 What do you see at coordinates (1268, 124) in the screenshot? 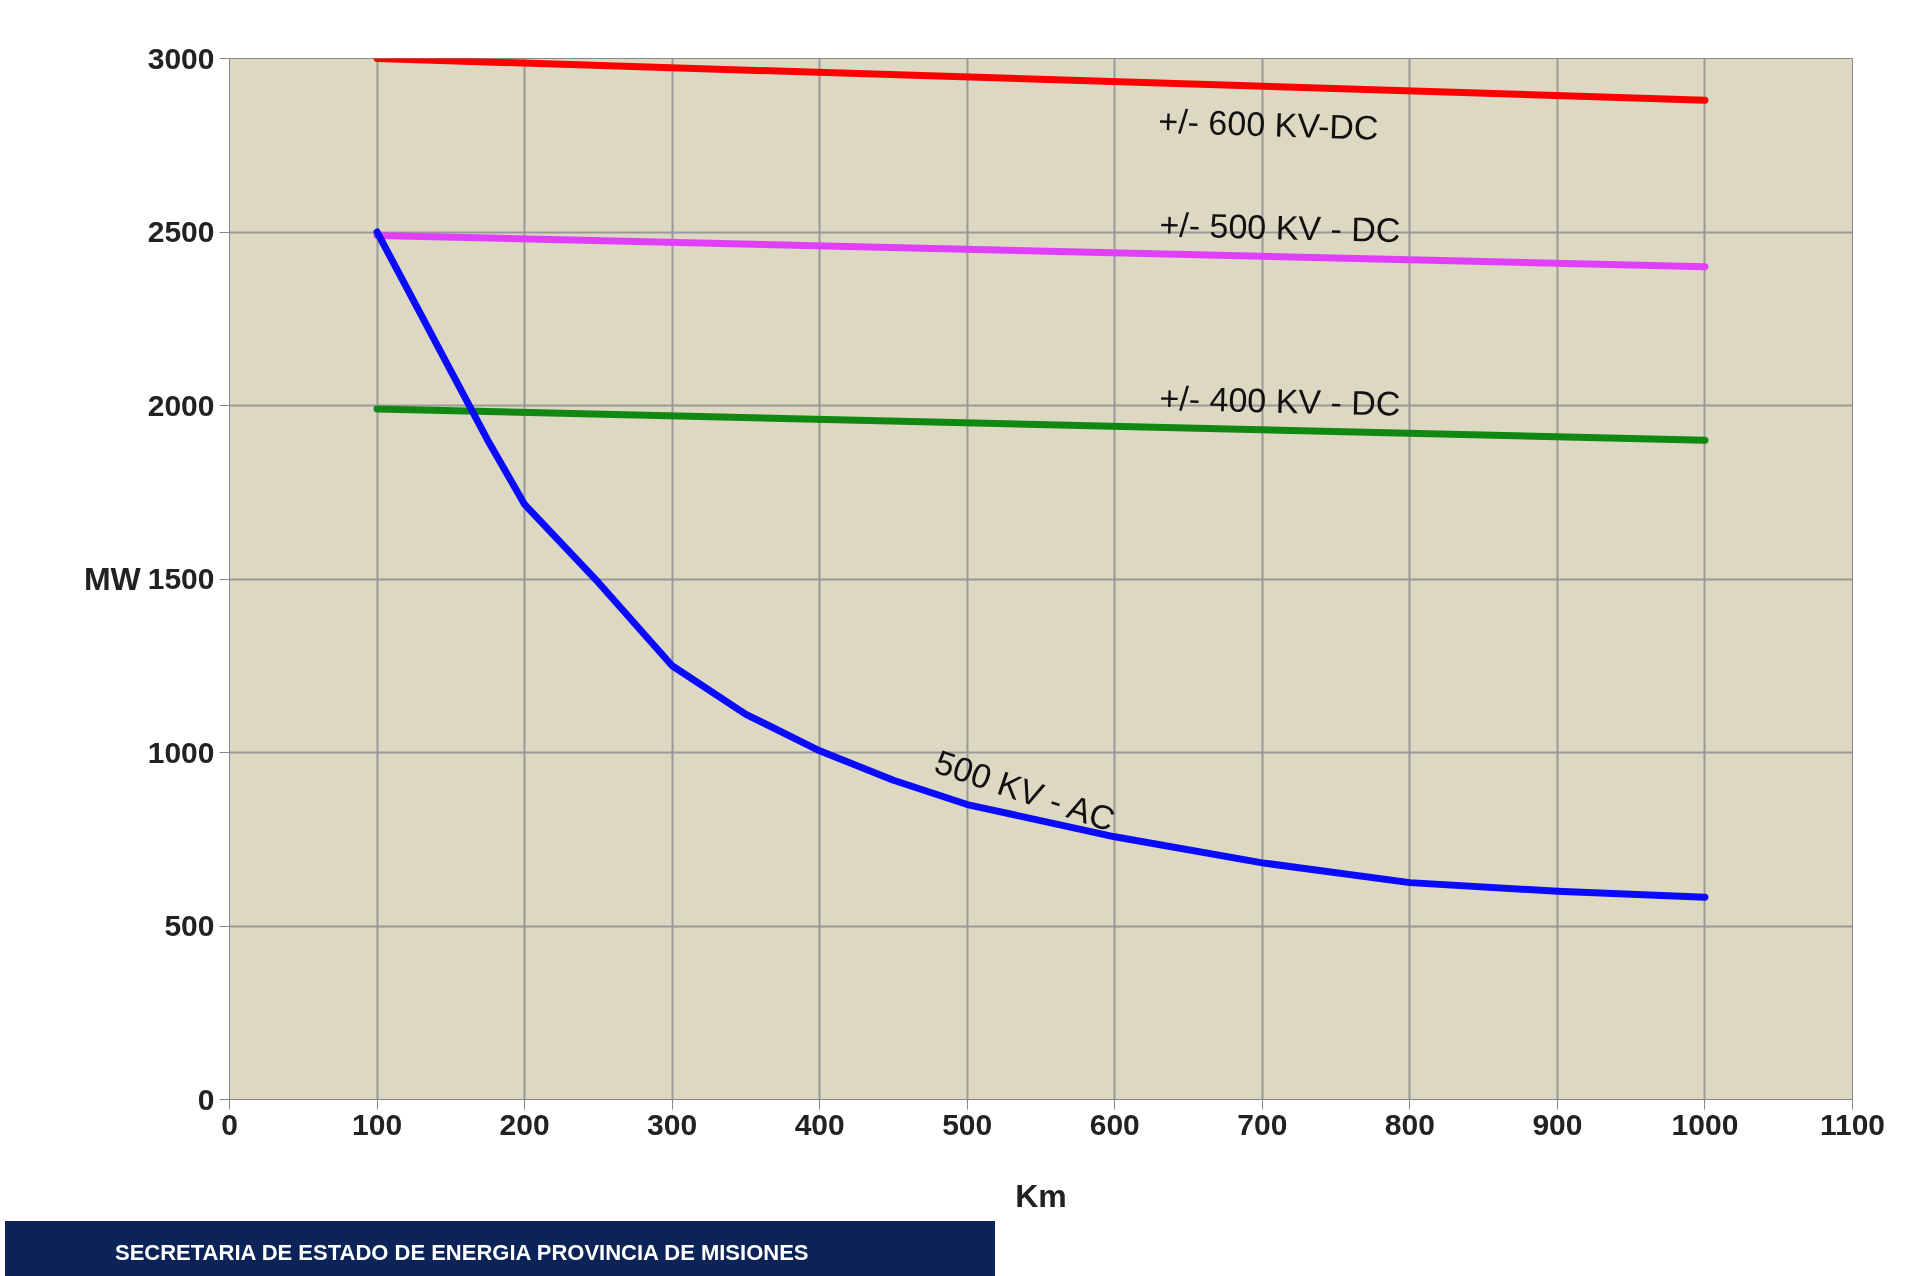
I see `series-label: +/- 600 KV-DC` at bounding box center [1268, 124].